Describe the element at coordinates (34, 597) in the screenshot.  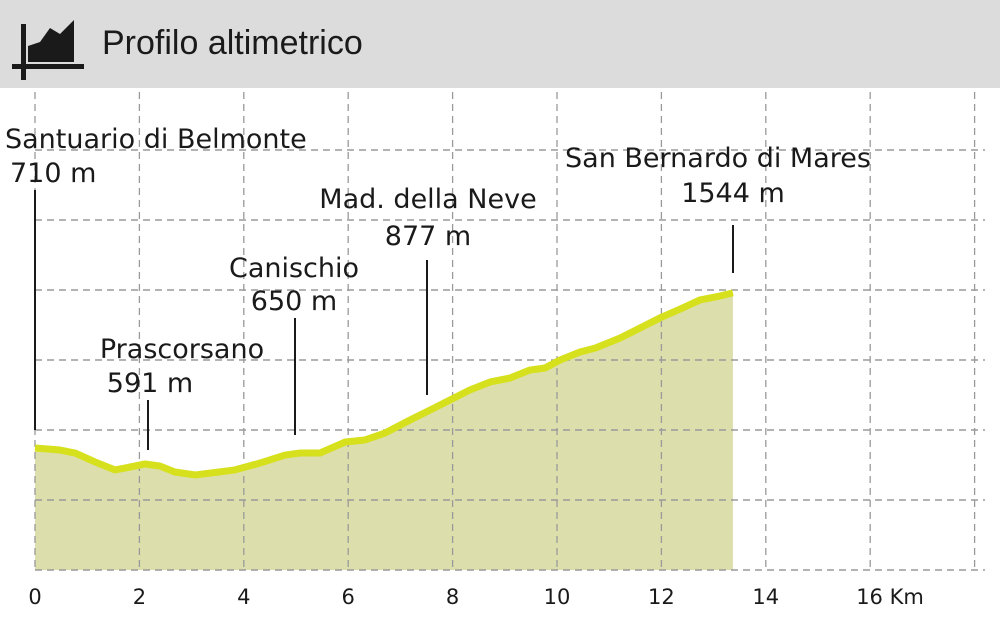
I see `x-tick-label: 0` at that location.